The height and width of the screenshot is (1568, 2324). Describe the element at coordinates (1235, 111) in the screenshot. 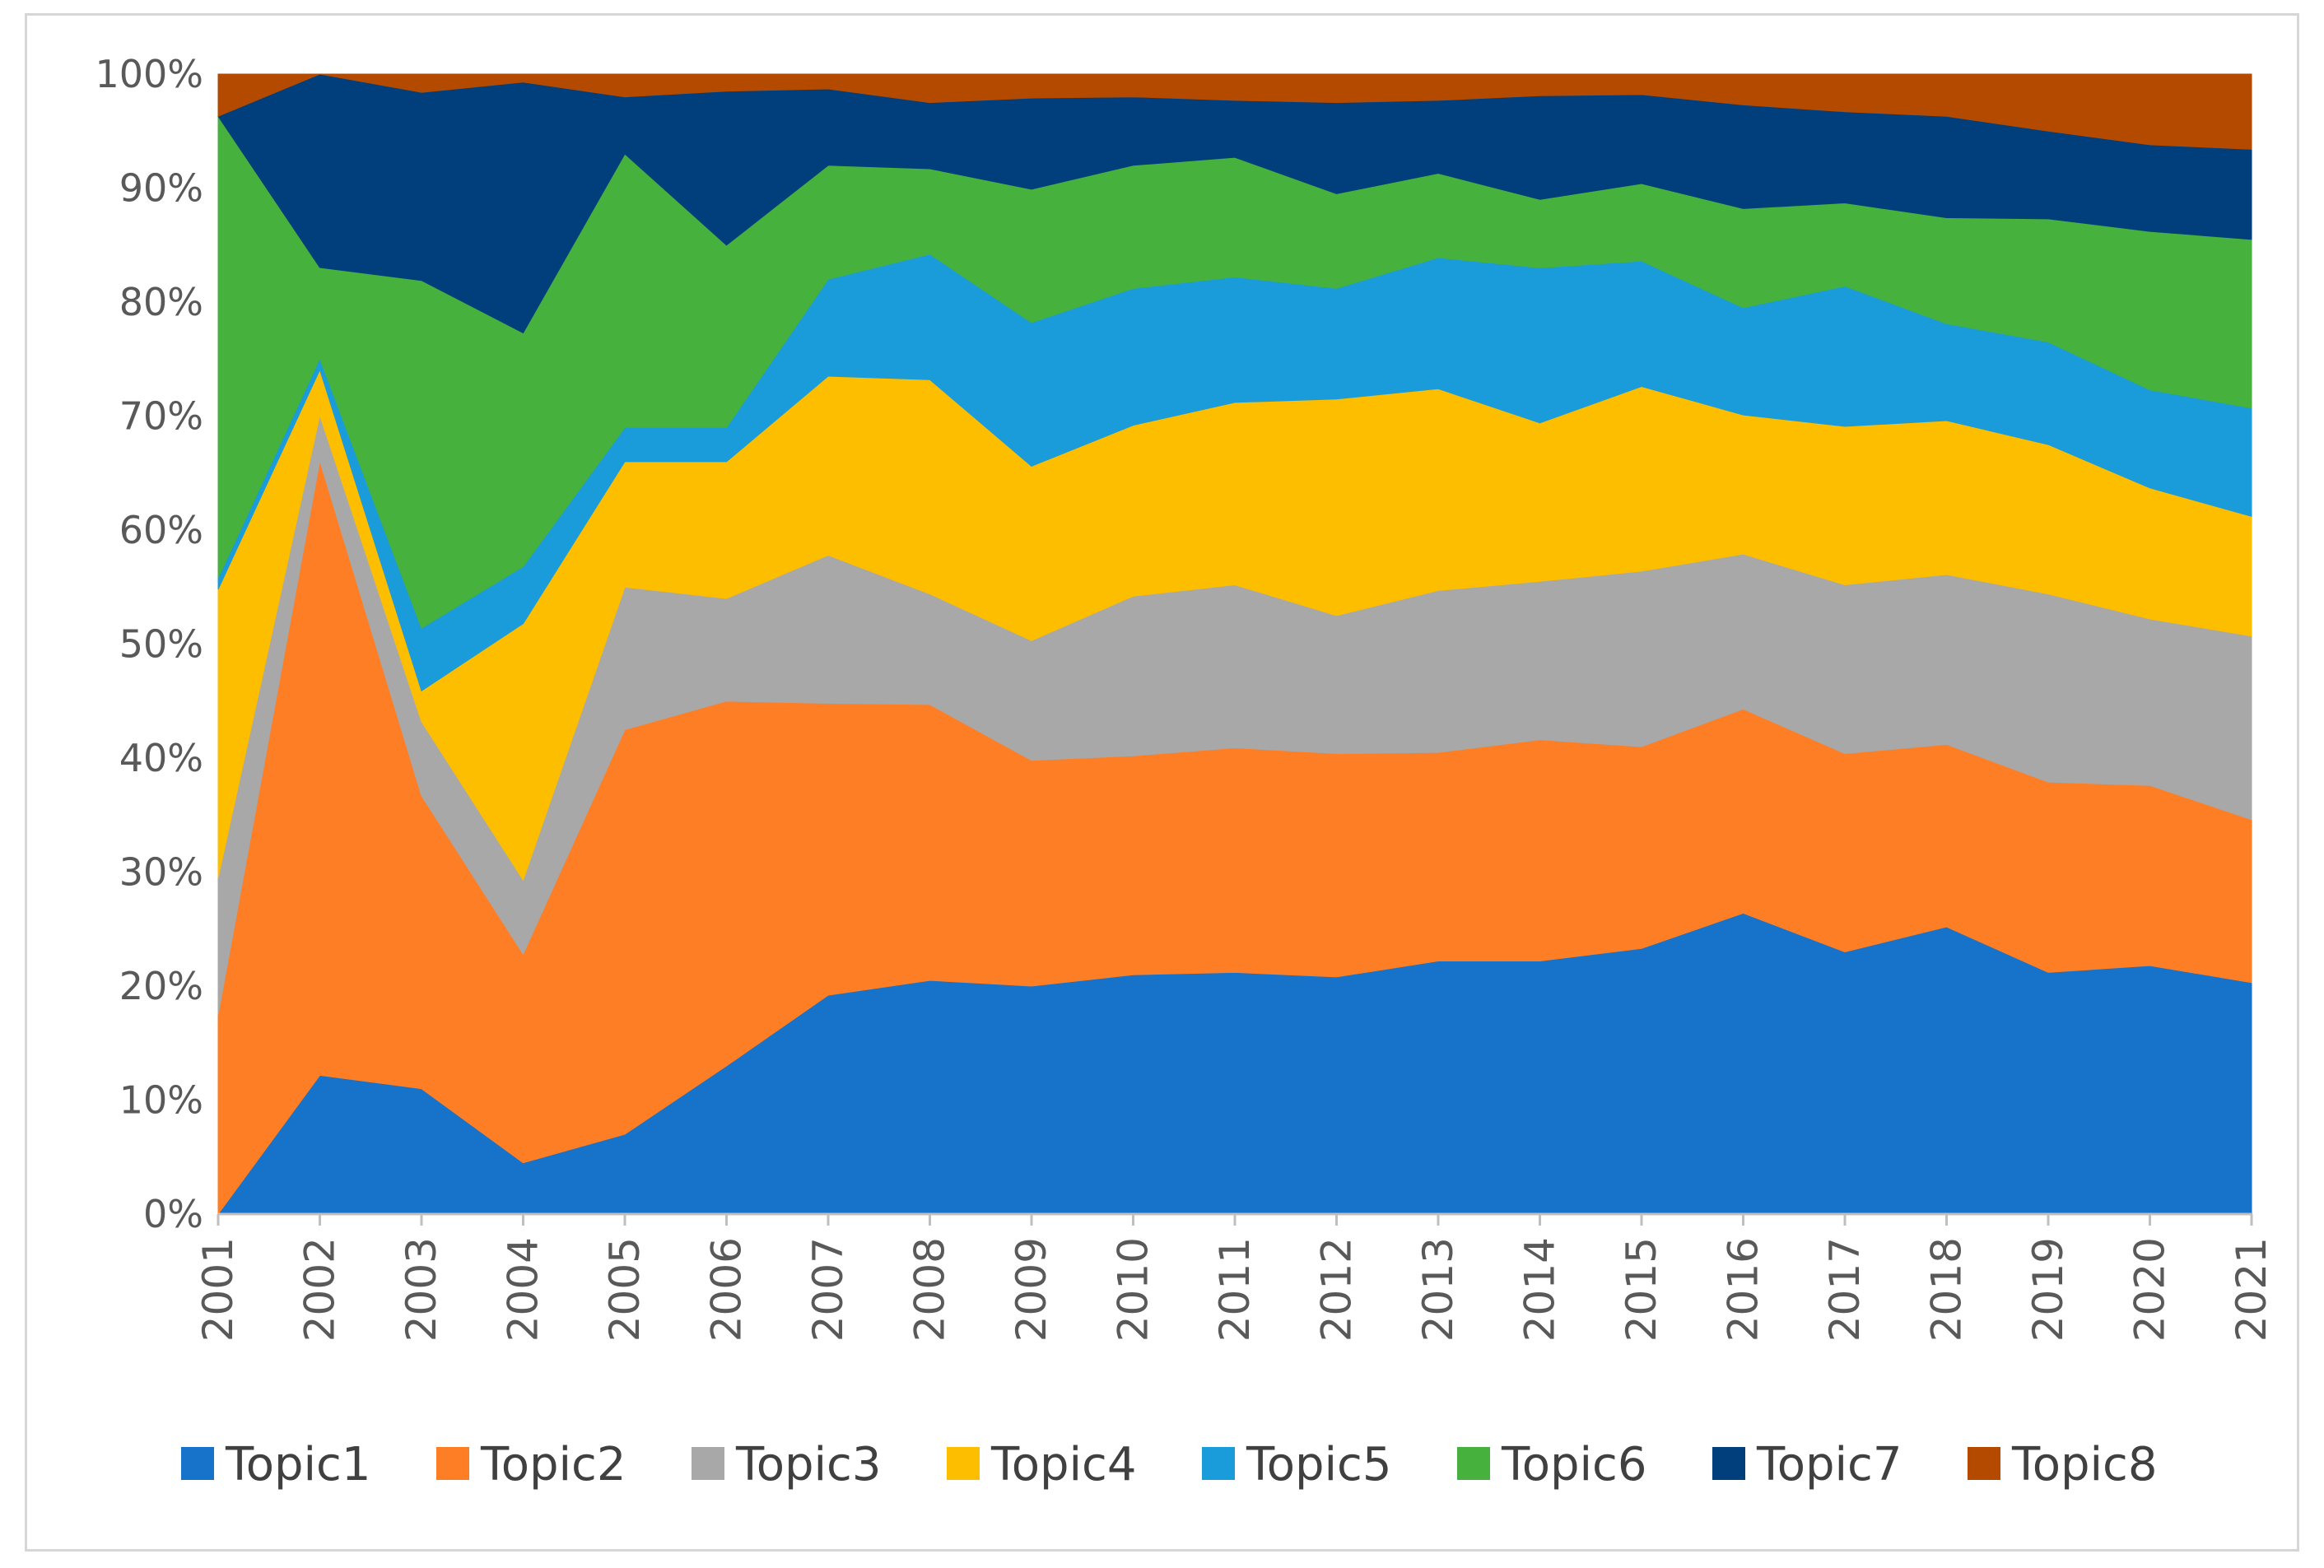

I see `area-topic8` at that location.